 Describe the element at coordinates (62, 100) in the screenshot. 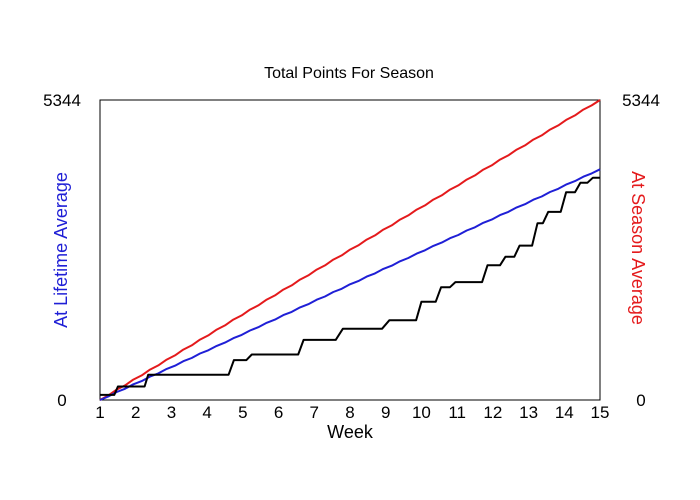

I see `y-left-max-label: 5344` at that location.